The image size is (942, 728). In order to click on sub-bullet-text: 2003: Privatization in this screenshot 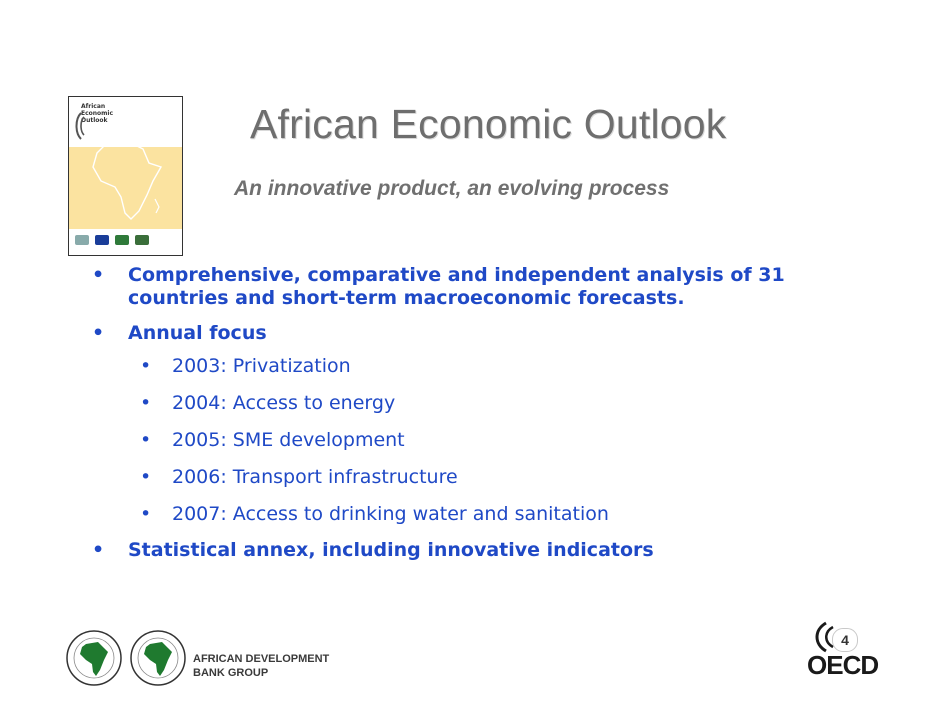, I will do `click(261, 366)`.